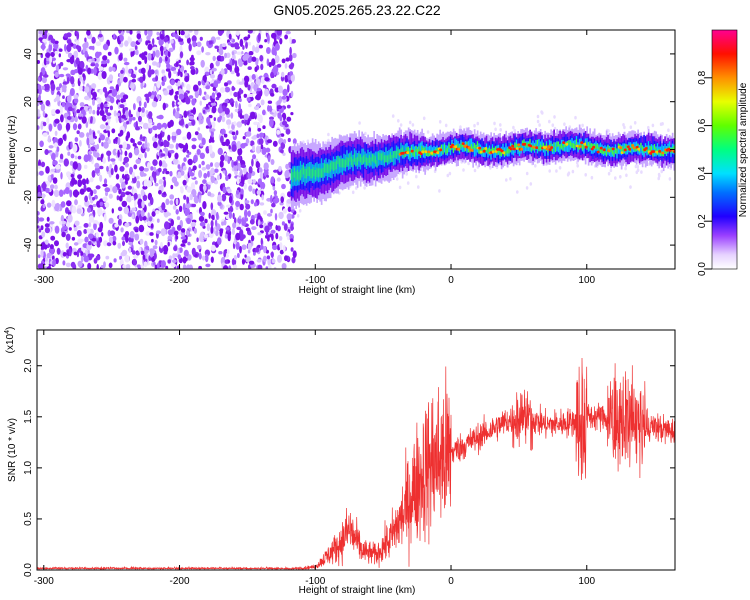 This screenshot has width=750, height=600. Describe the element at coordinates (12, 450) in the screenshot. I see `snr-y-label: SNR (10 * v/v)` at that location.